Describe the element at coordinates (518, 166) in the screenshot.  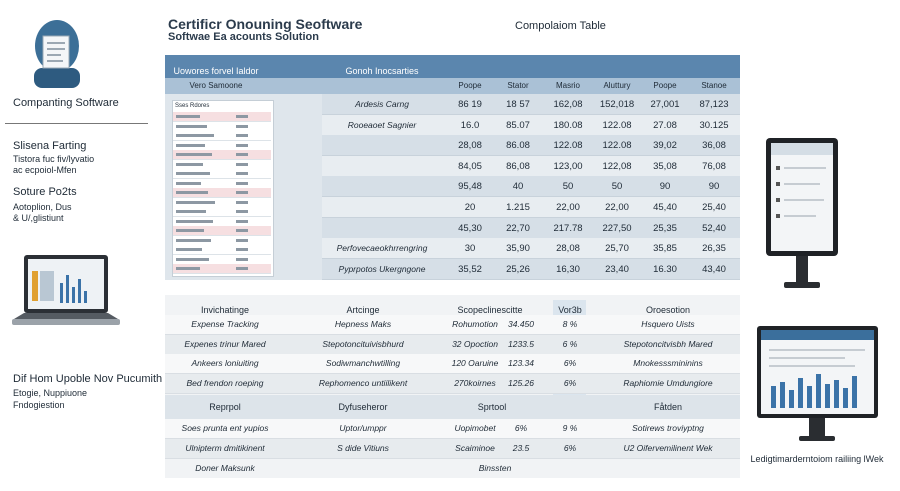
I see `cell: 86,08` at that location.